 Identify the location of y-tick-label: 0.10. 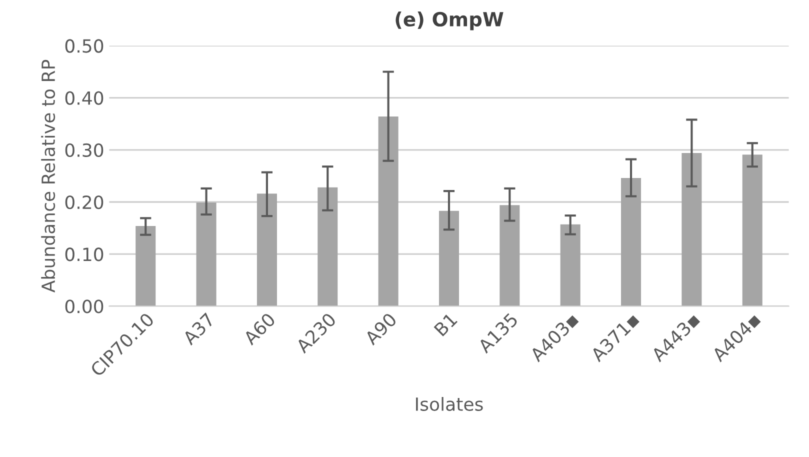
(84, 255).